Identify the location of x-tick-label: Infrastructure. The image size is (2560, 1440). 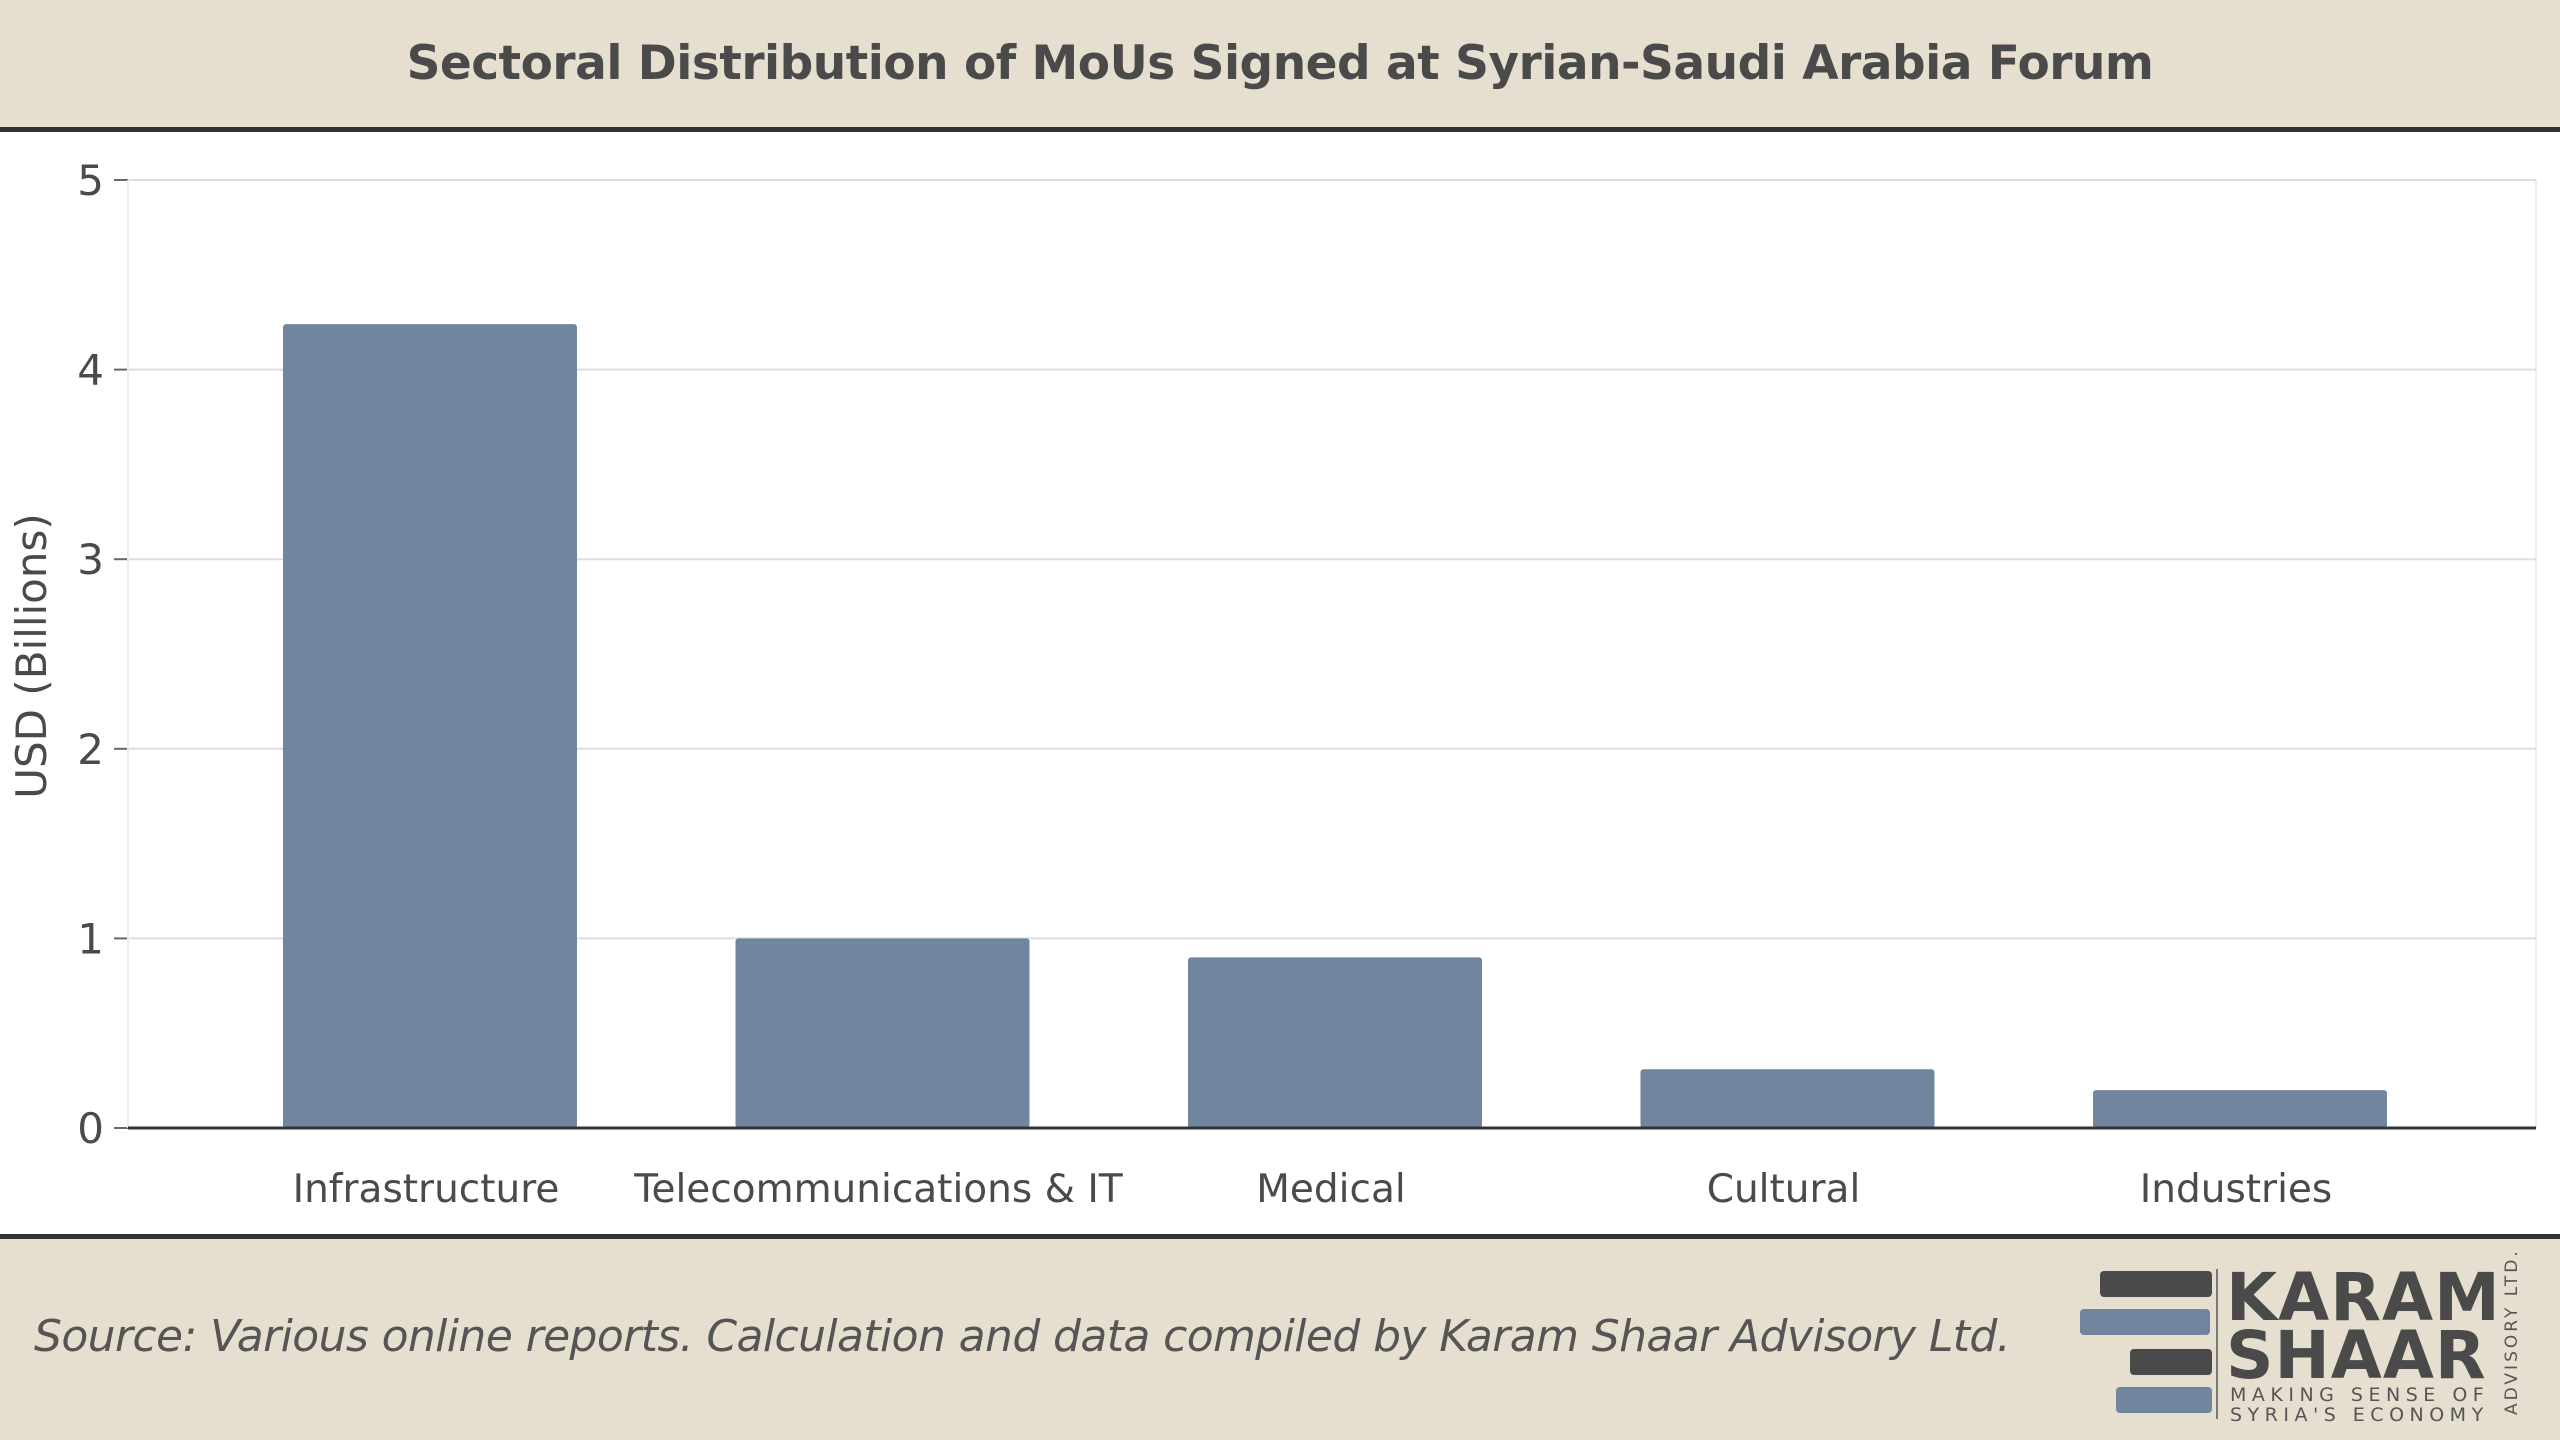
(426, 1189).